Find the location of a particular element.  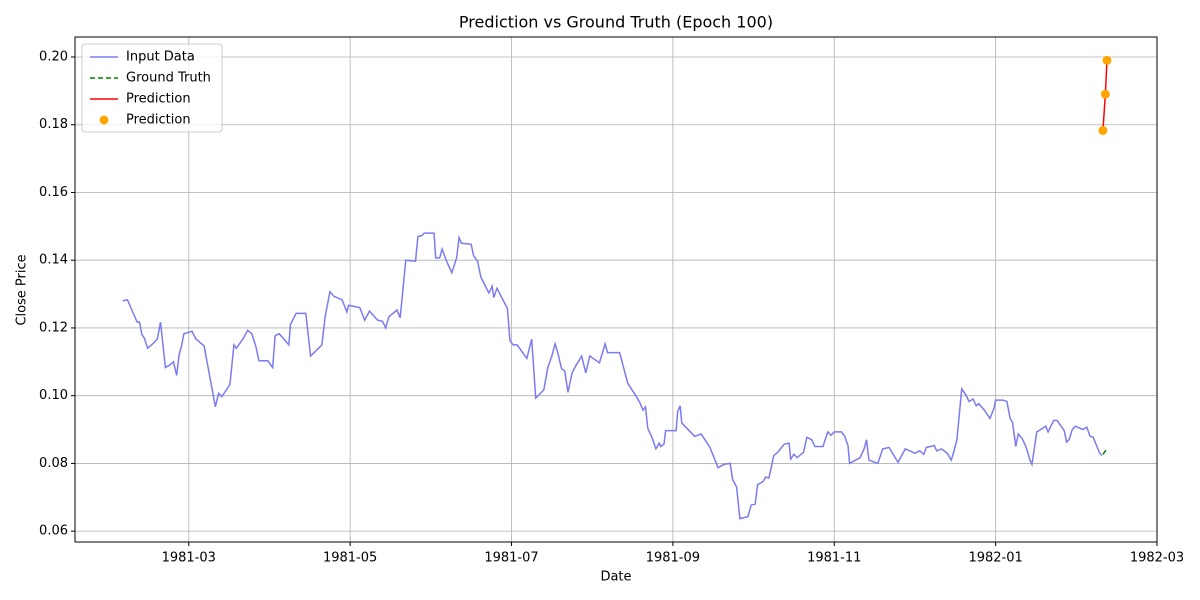

y-tick-label: 0.12 is located at coordinates (53, 327).